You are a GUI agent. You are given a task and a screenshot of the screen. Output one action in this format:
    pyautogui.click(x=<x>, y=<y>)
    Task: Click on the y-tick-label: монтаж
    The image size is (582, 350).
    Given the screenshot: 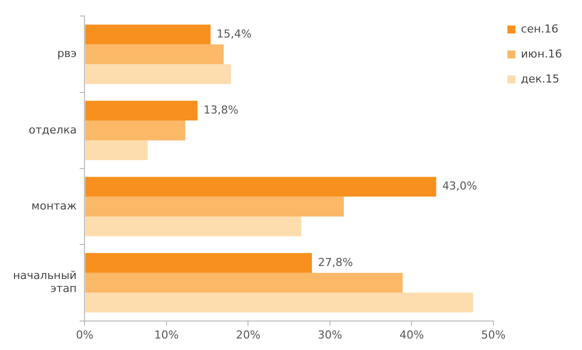 What is the action you would take?
    pyautogui.click(x=54, y=205)
    